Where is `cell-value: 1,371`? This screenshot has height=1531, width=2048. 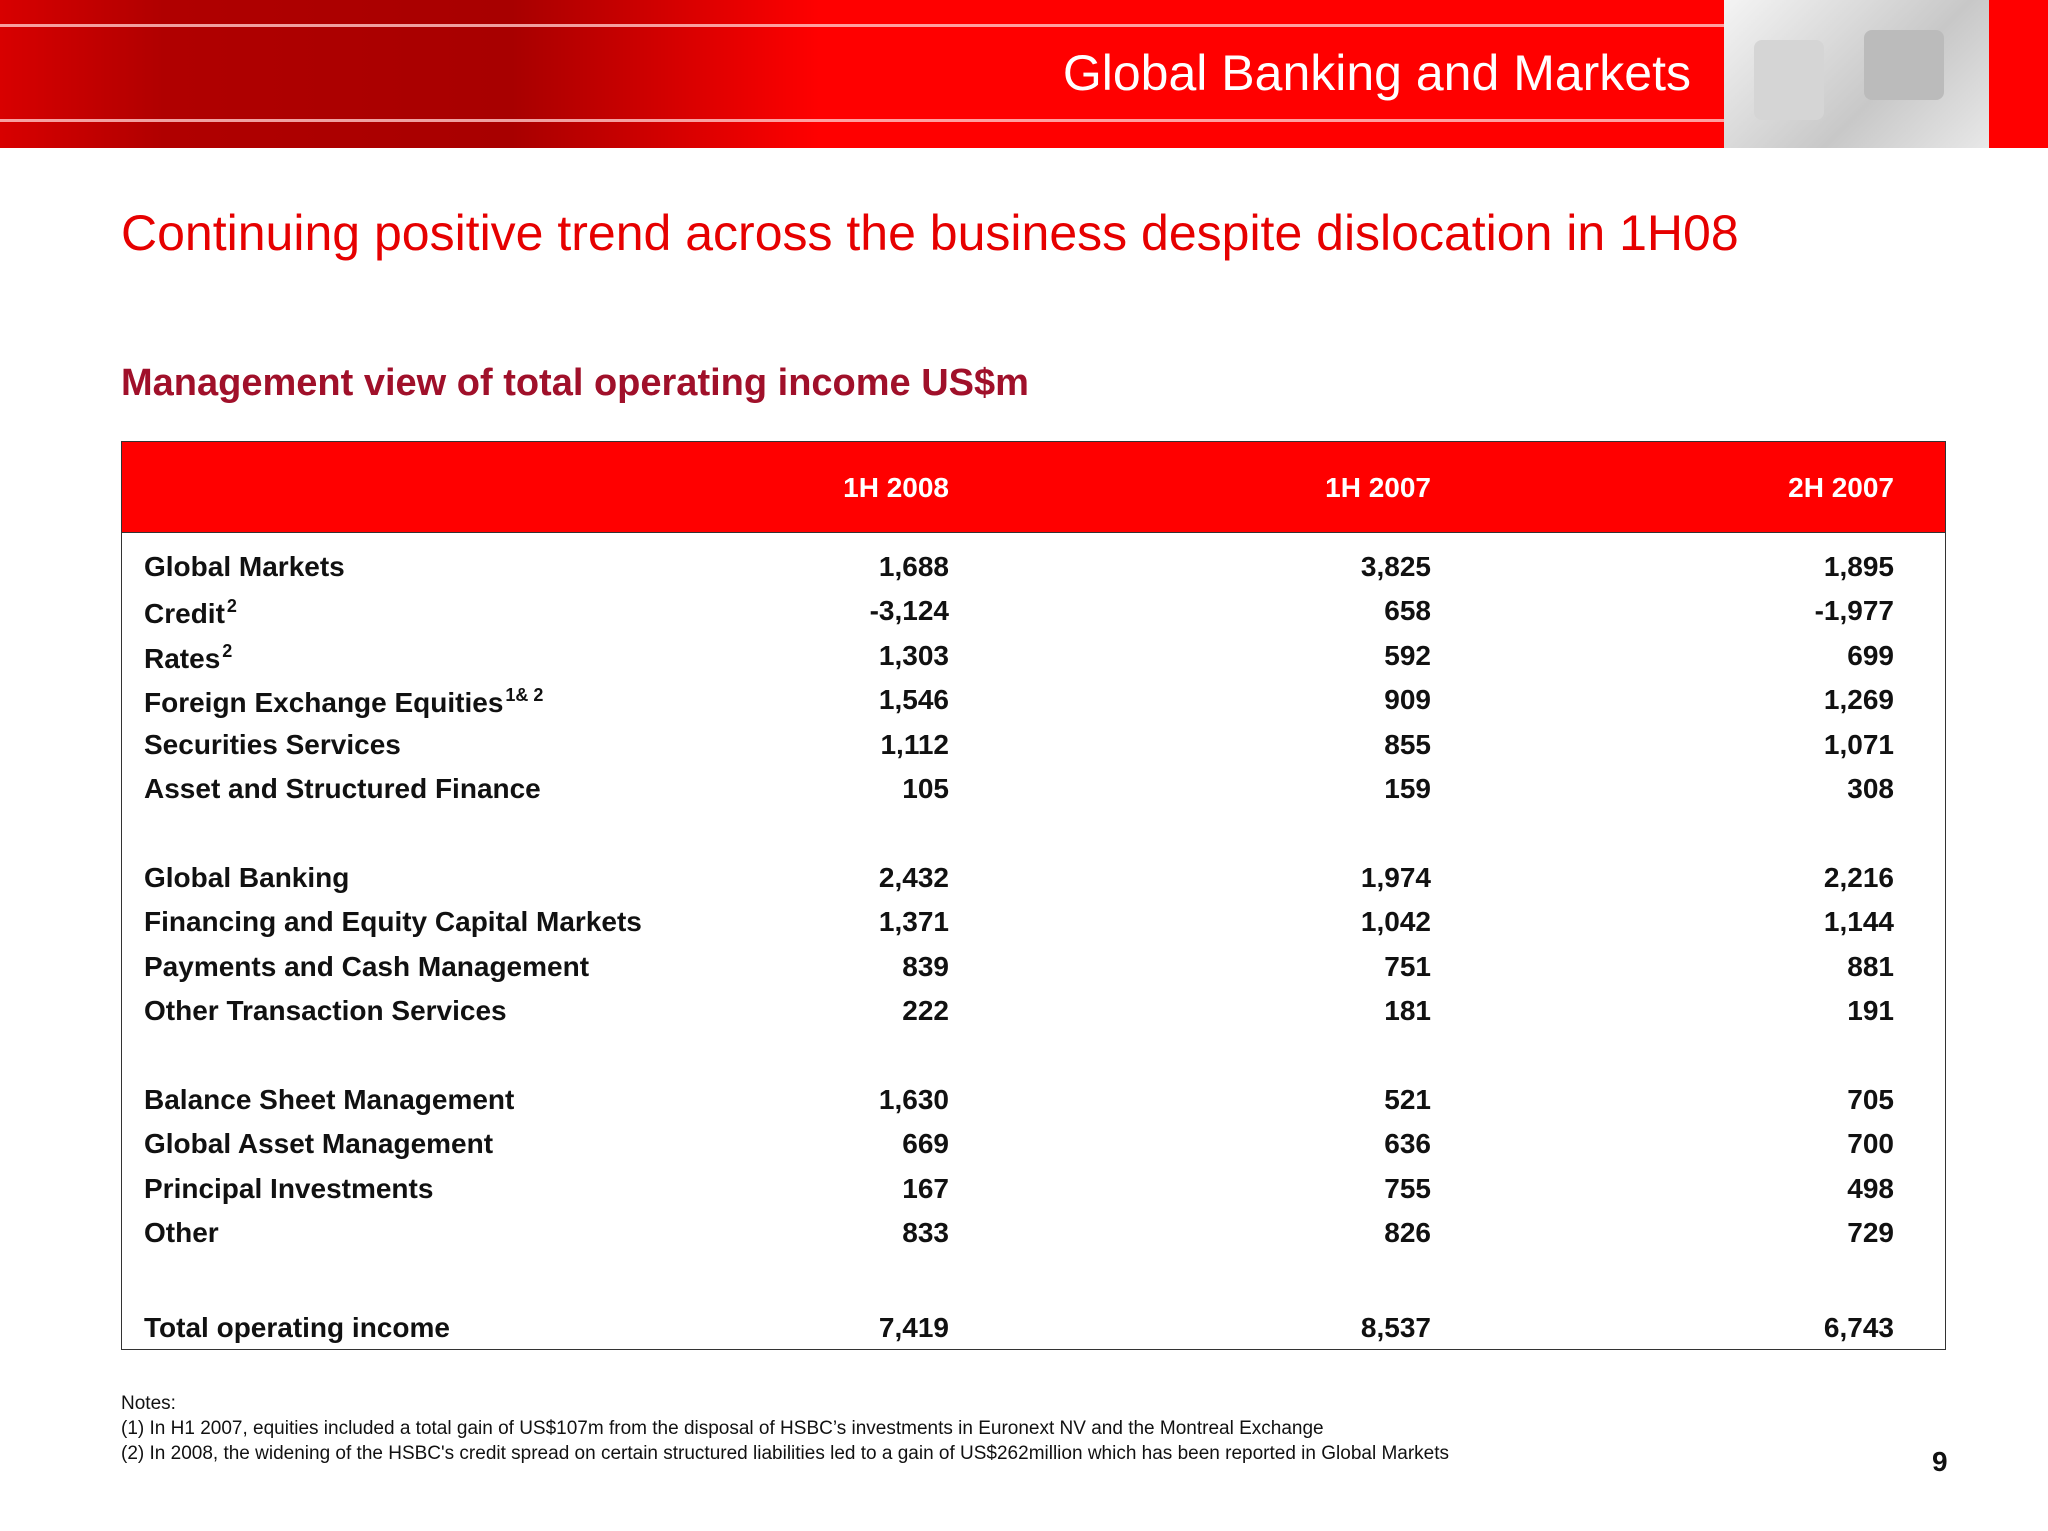 cell-value: 1,371 is located at coordinates (913, 922).